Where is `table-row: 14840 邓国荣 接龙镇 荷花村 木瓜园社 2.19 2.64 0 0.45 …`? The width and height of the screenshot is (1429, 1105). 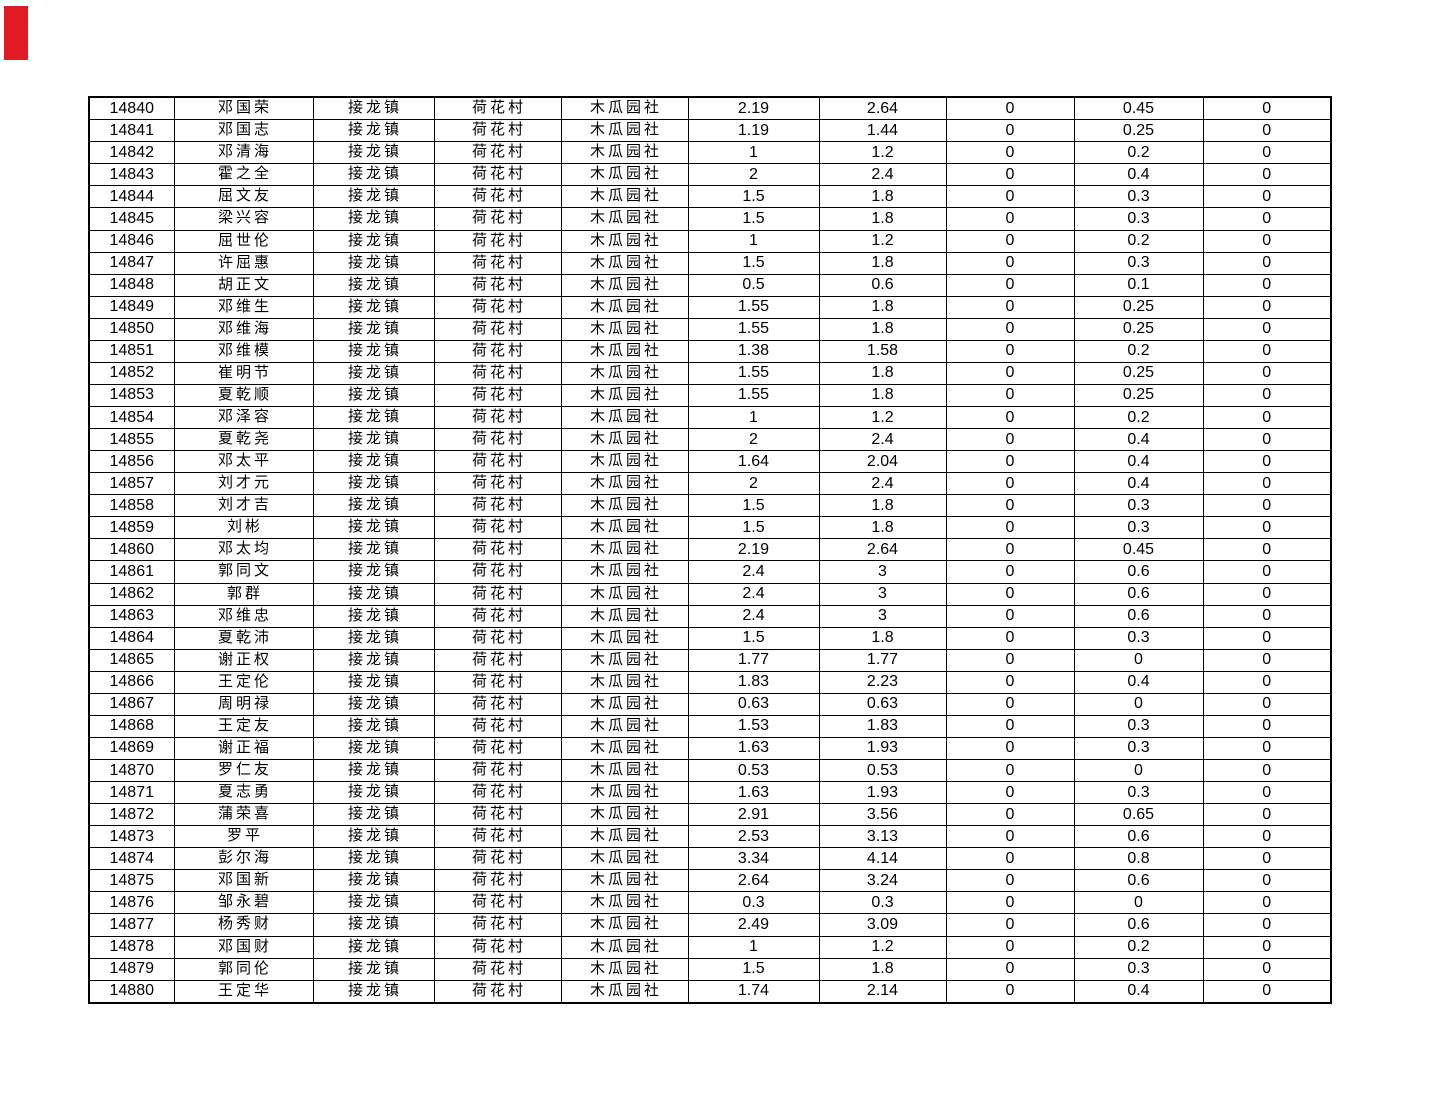 table-row: 14840 邓国荣 接龙镇 荷花村 木瓜园社 2.19 2.64 0 0.45 … is located at coordinates (710, 108).